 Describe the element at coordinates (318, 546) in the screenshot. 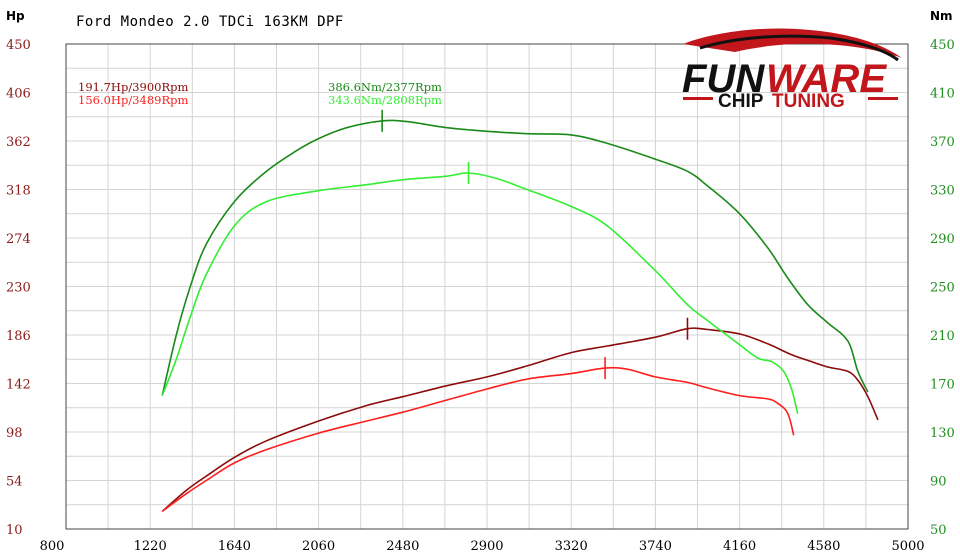

I see `x-tick-label: 2060` at that location.